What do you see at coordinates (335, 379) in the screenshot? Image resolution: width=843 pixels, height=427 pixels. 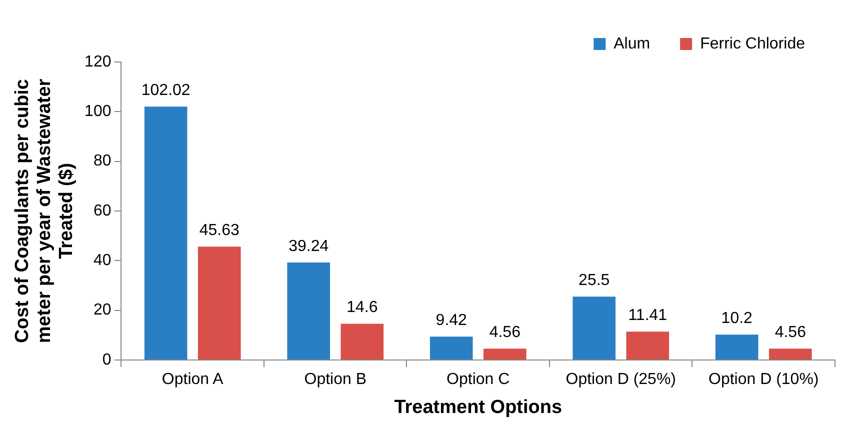 I see `x-tick-label: Option B` at bounding box center [335, 379].